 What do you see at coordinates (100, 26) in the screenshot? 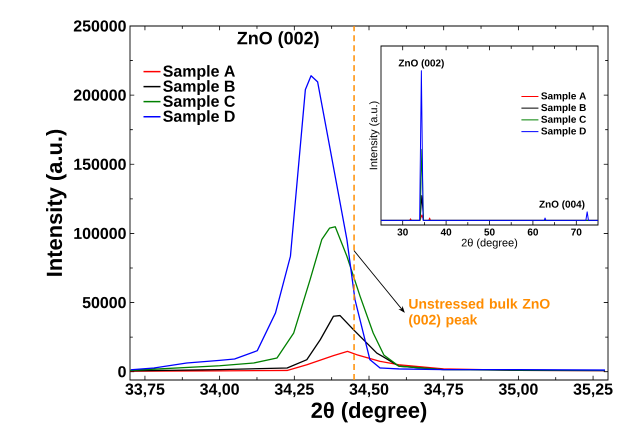
I see `y-tick-label: 250000` at bounding box center [100, 26].